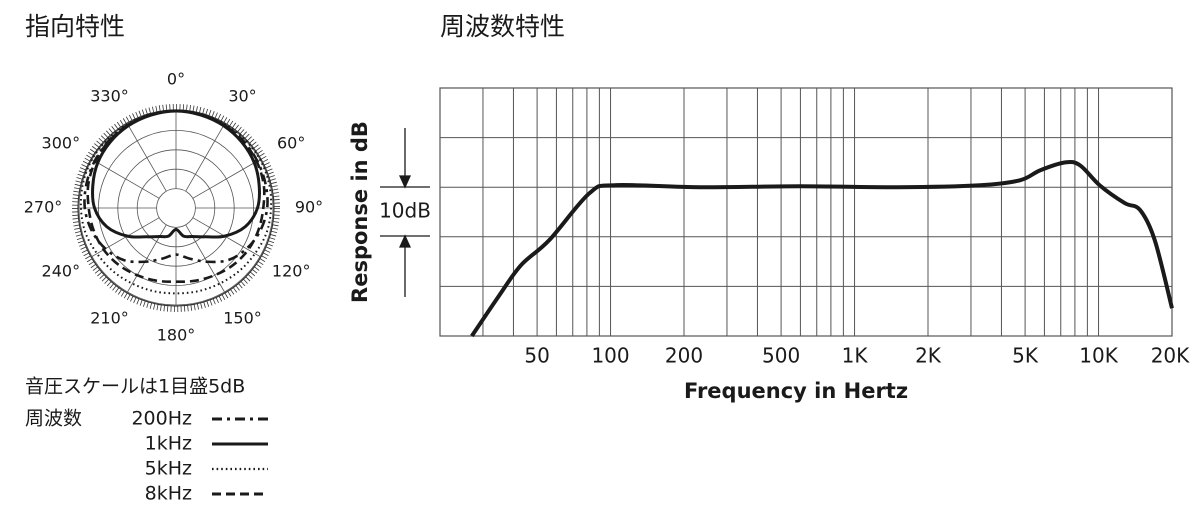 Image resolution: width=1200 pixels, height=510 pixels. What do you see at coordinates (1025, 356) in the screenshot?
I see `x-tick-label: 5K` at bounding box center [1025, 356].